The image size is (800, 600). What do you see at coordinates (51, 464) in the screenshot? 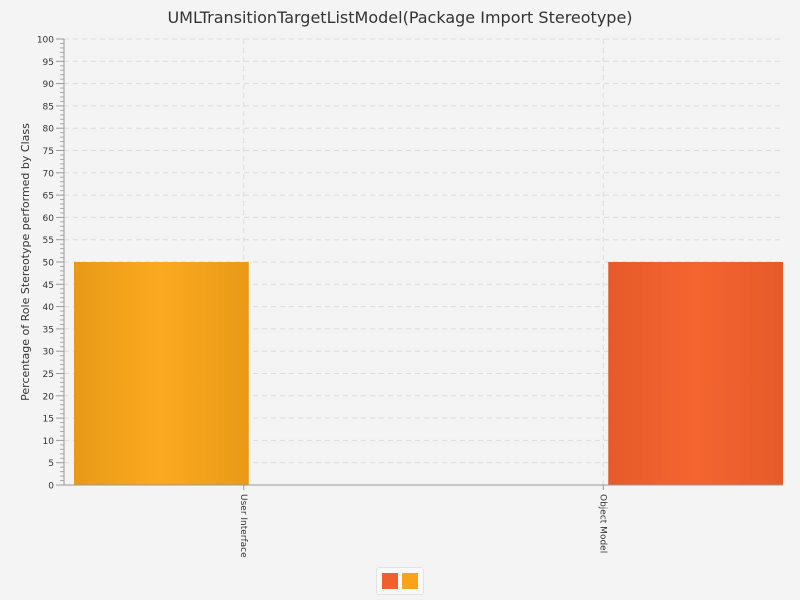
I see `y-tick-label: 5` at bounding box center [51, 464].